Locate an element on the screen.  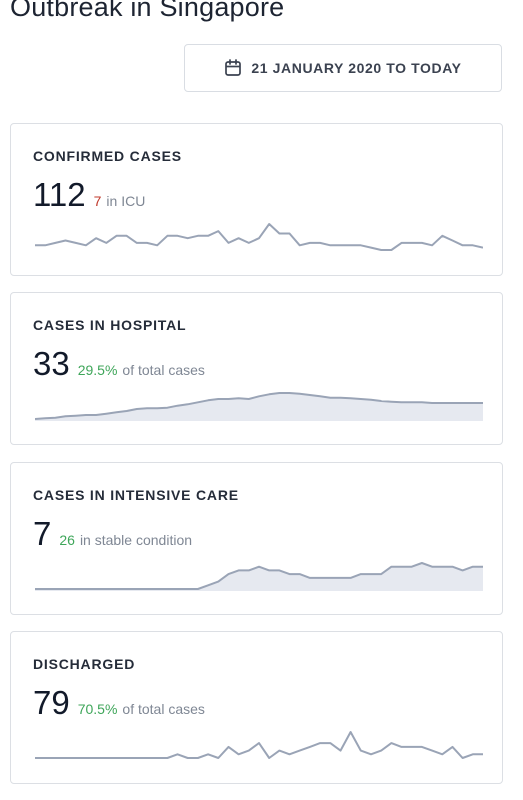
sparkline-hospital is located at coordinates (259, 406).